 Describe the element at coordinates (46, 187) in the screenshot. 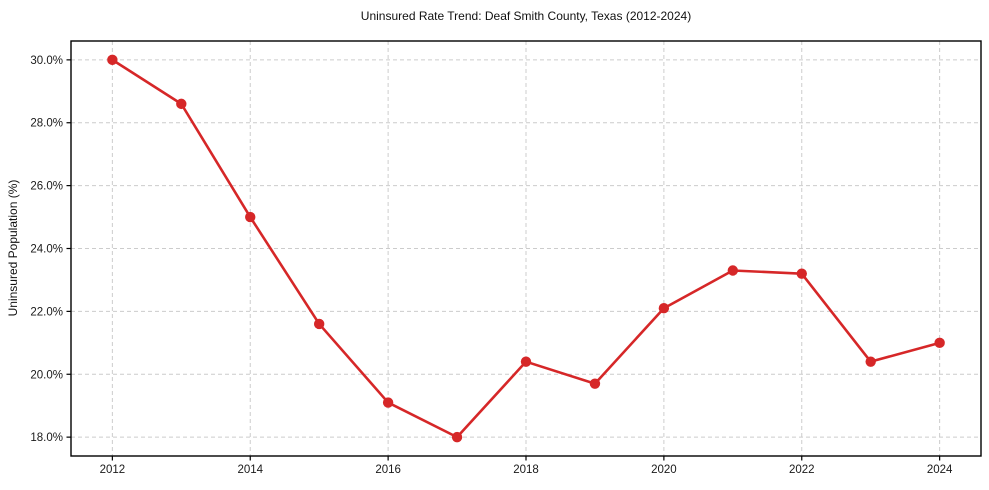

I see `y-tick-label: 26.0%` at that location.